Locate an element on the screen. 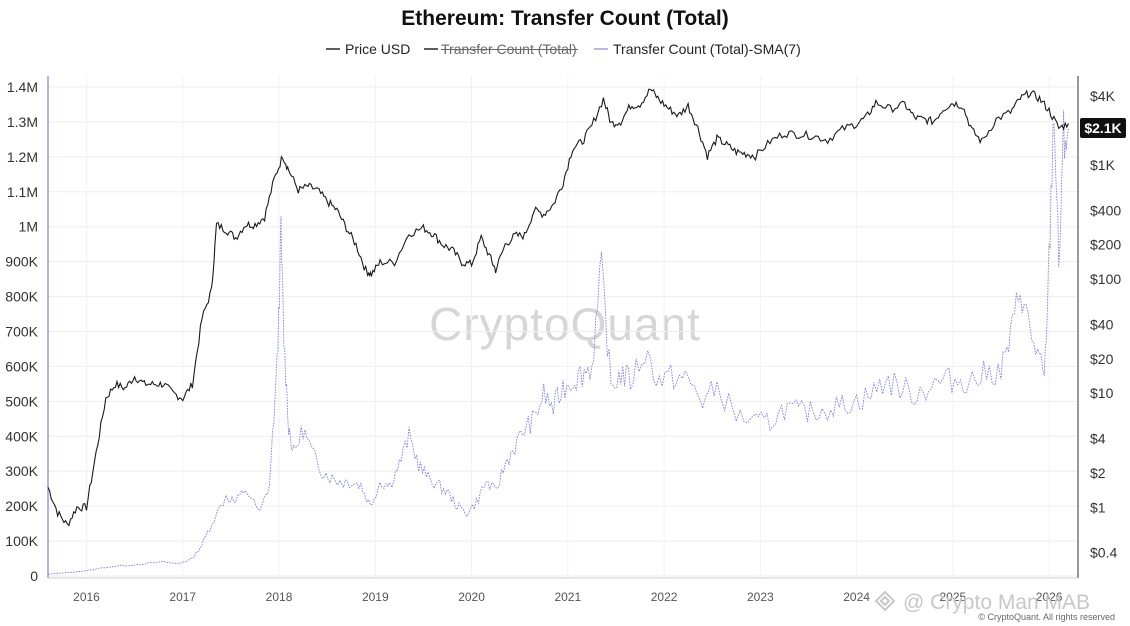 The width and height of the screenshot is (1130, 626). right-tick-label: $400 is located at coordinates (1105, 210).